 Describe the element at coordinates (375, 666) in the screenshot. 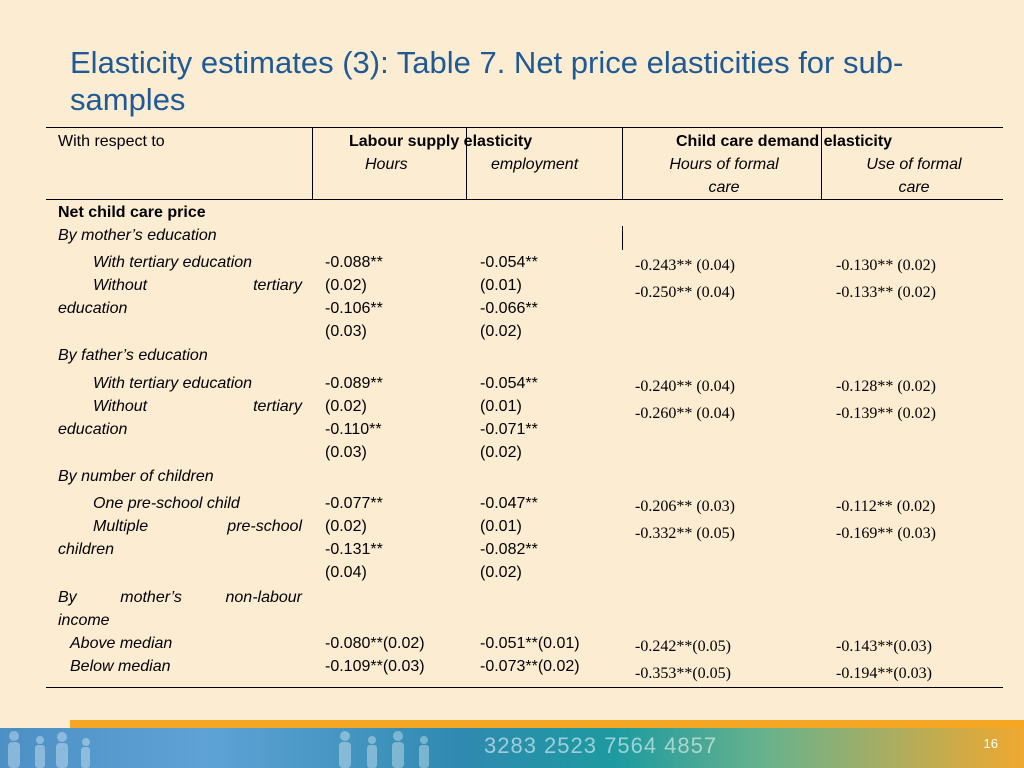

I see `cell-hours: -0.109**(0.03)` at that location.